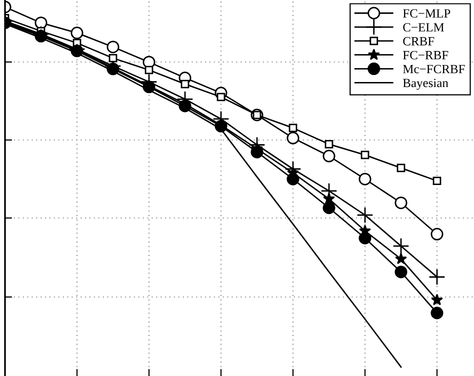 The height and width of the screenshot is (376, 474). What do you see at coordinates (418, 41) in the screenshot?
I see `legend-label: CRBF` at bounding box center [418, 41].